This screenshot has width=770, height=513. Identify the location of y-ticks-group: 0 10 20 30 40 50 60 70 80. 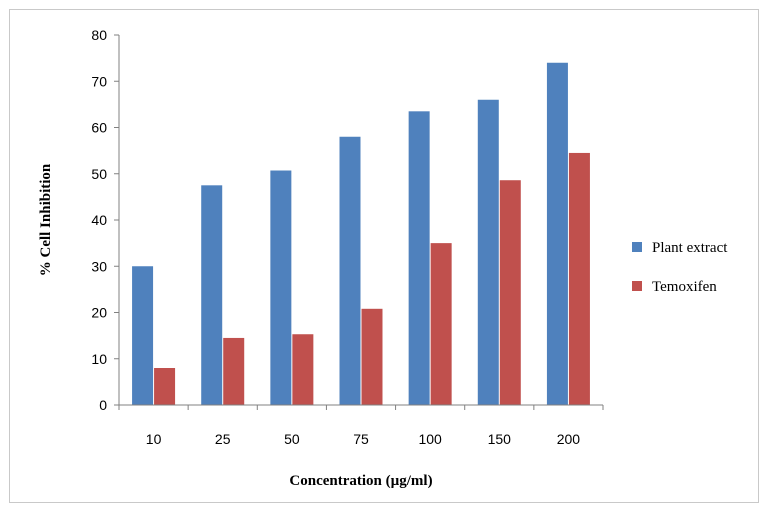
(105, 220).